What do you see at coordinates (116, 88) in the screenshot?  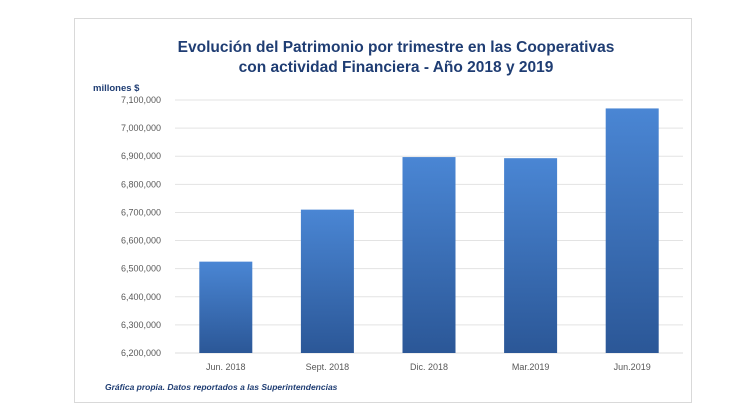 I see `y-axis-unit-label: millones $` at bounding box center [116, 88].